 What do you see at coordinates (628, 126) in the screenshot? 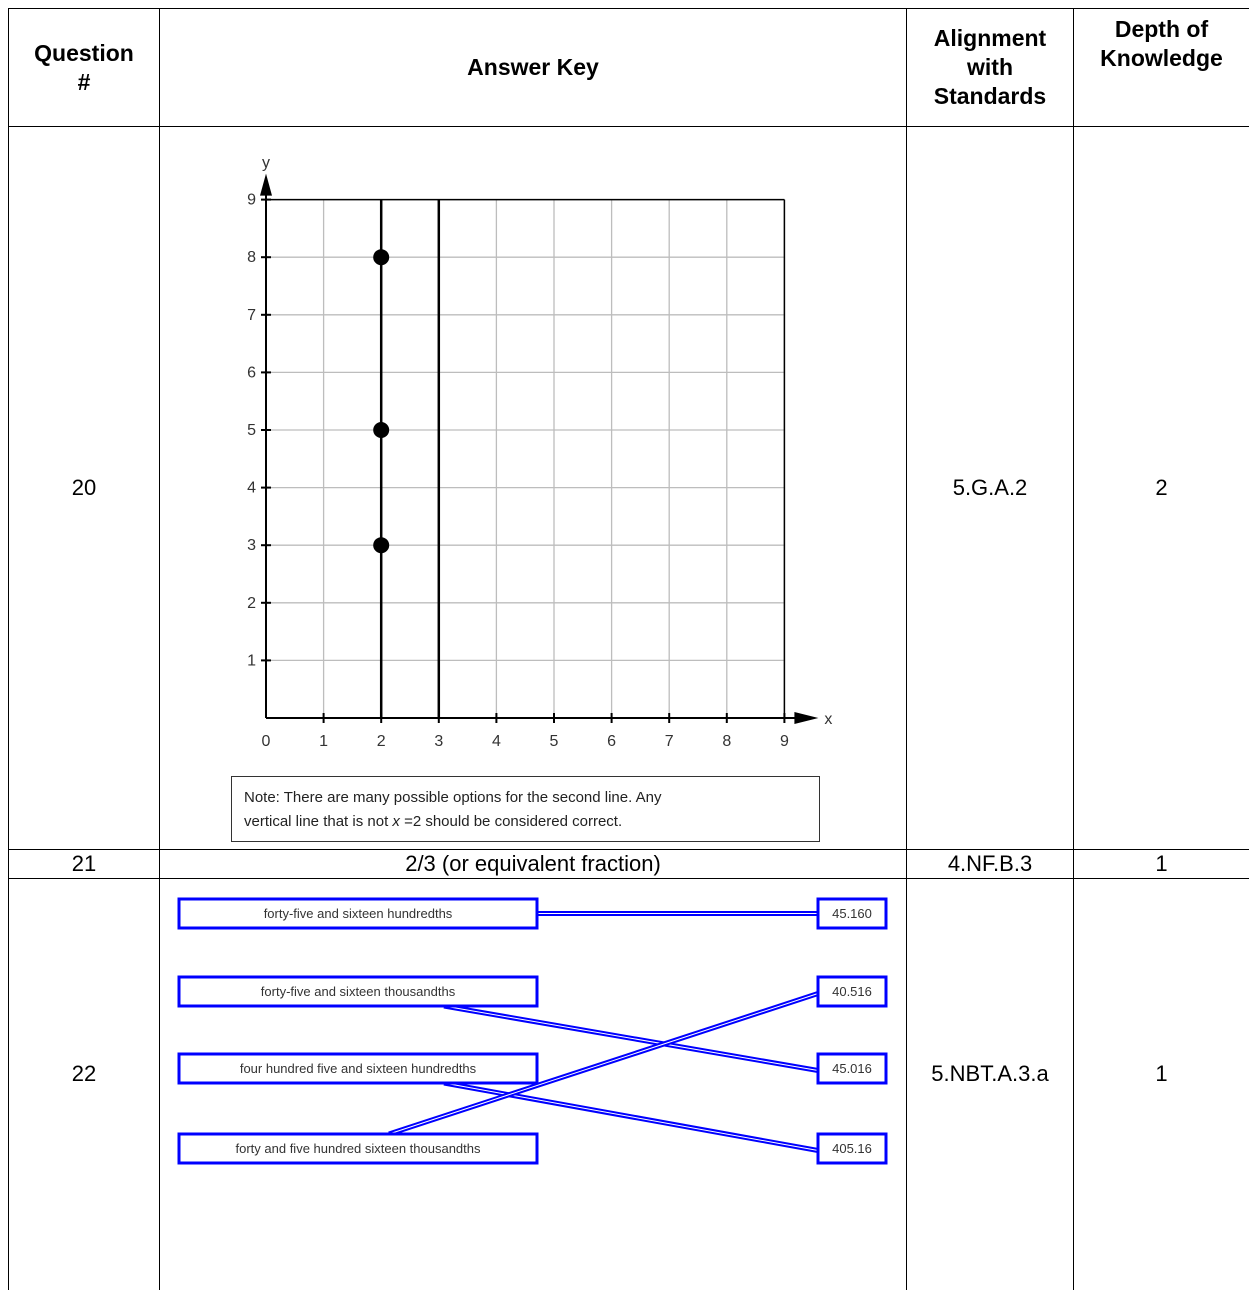
I see `header-row-divider` at bounding box center [628, 126].